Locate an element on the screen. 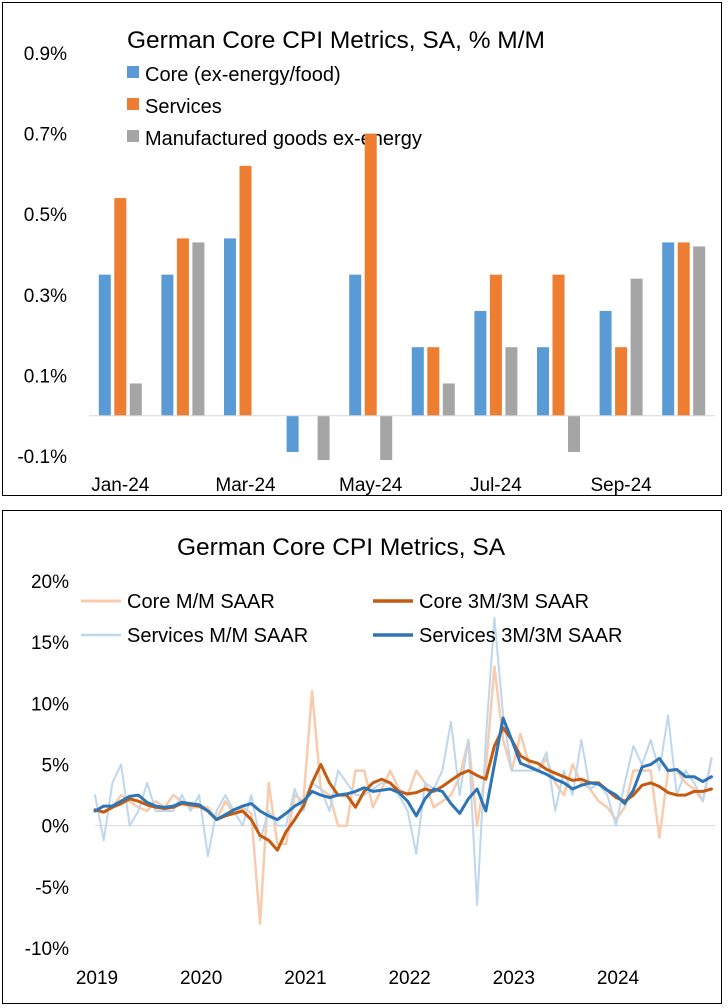  x-tick-label: May-24 is located at coordinates (371, 485).